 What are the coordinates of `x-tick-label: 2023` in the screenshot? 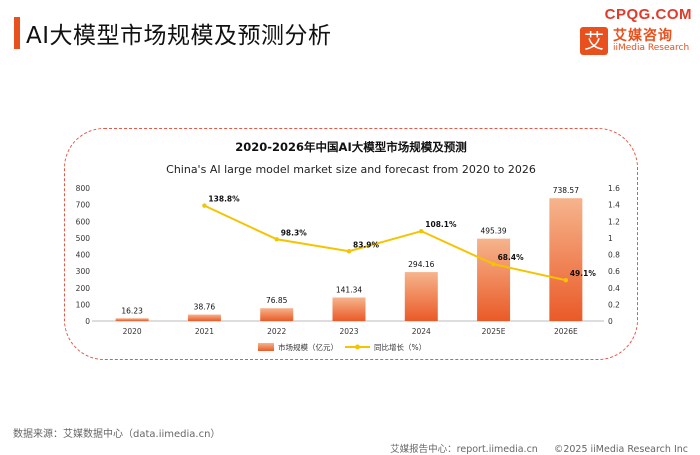 It's located at (348, 331).